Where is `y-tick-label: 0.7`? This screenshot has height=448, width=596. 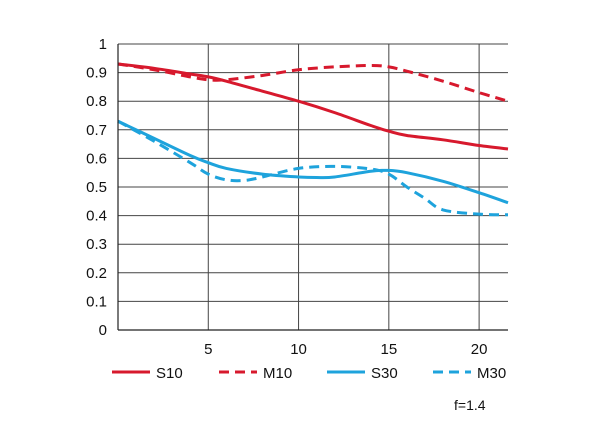 y-tick-label: 0.7 is located at coordinates (96, 130).